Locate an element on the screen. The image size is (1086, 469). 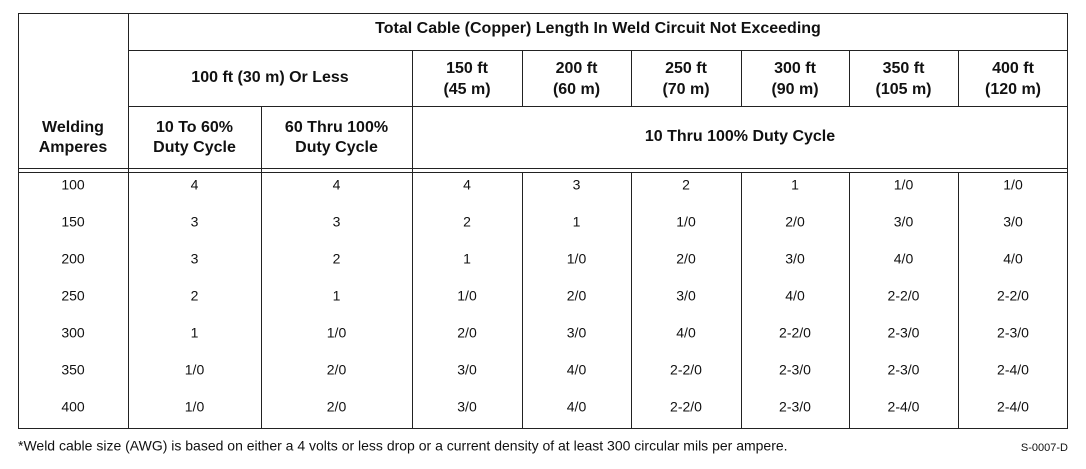
length-header: 300 ft is located at coordinates (795, 68).